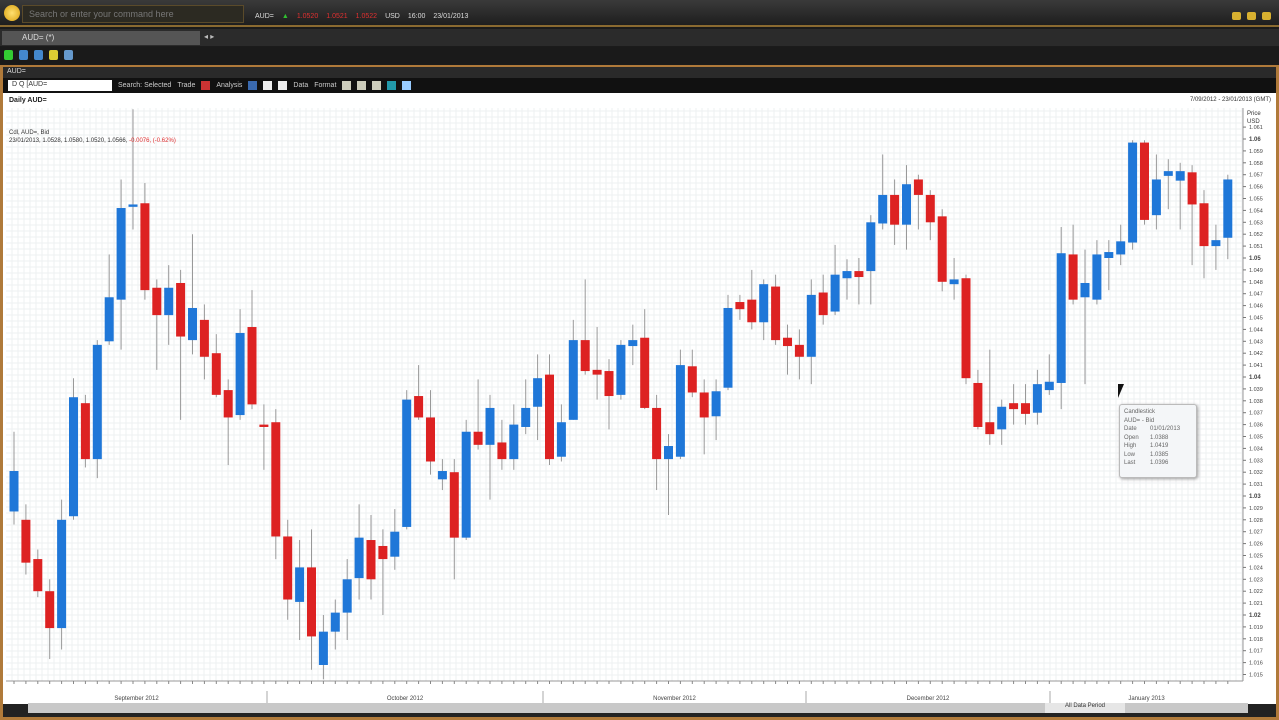  Describe the element at coordinates (638, 708) in the screenshot. I see `time-scrollbar` at that location.